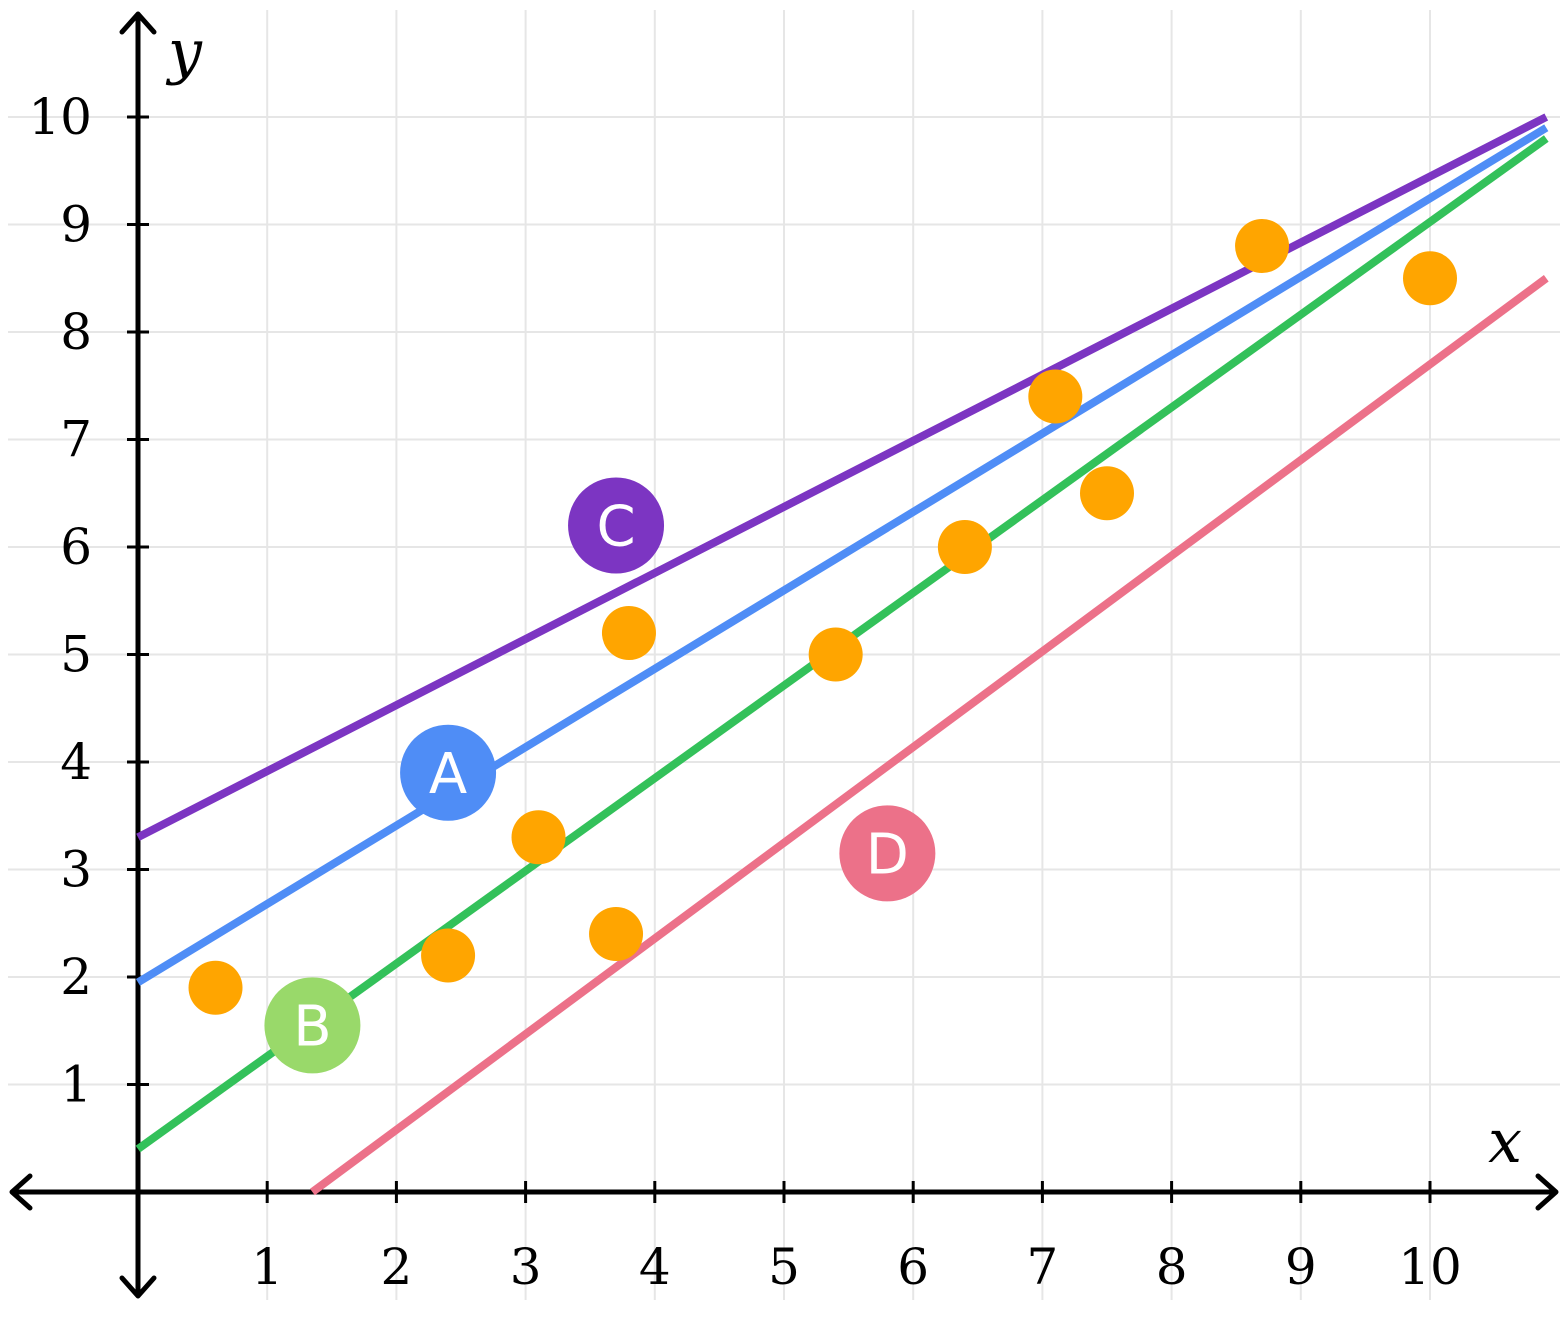 The width and height of the screenshot is (1568, 1322). Describe the element at coordinates (1301, 1267) in the screenshot. I see `x-tick-label: 9` at that location.